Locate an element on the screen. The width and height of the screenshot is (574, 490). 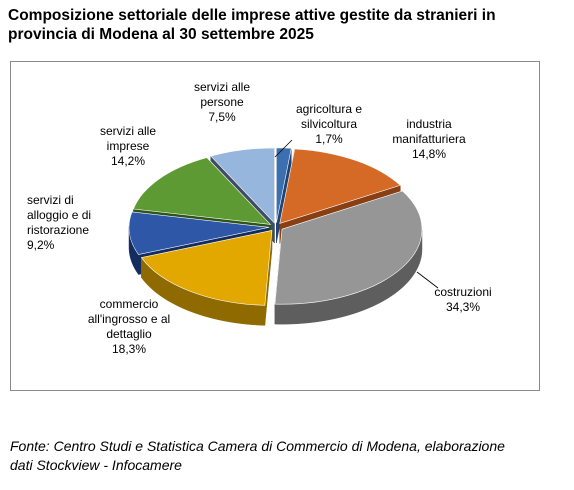
slice-label-servizi-alle: servizi alle persone 7,5% is located at coordinates (222, 102).